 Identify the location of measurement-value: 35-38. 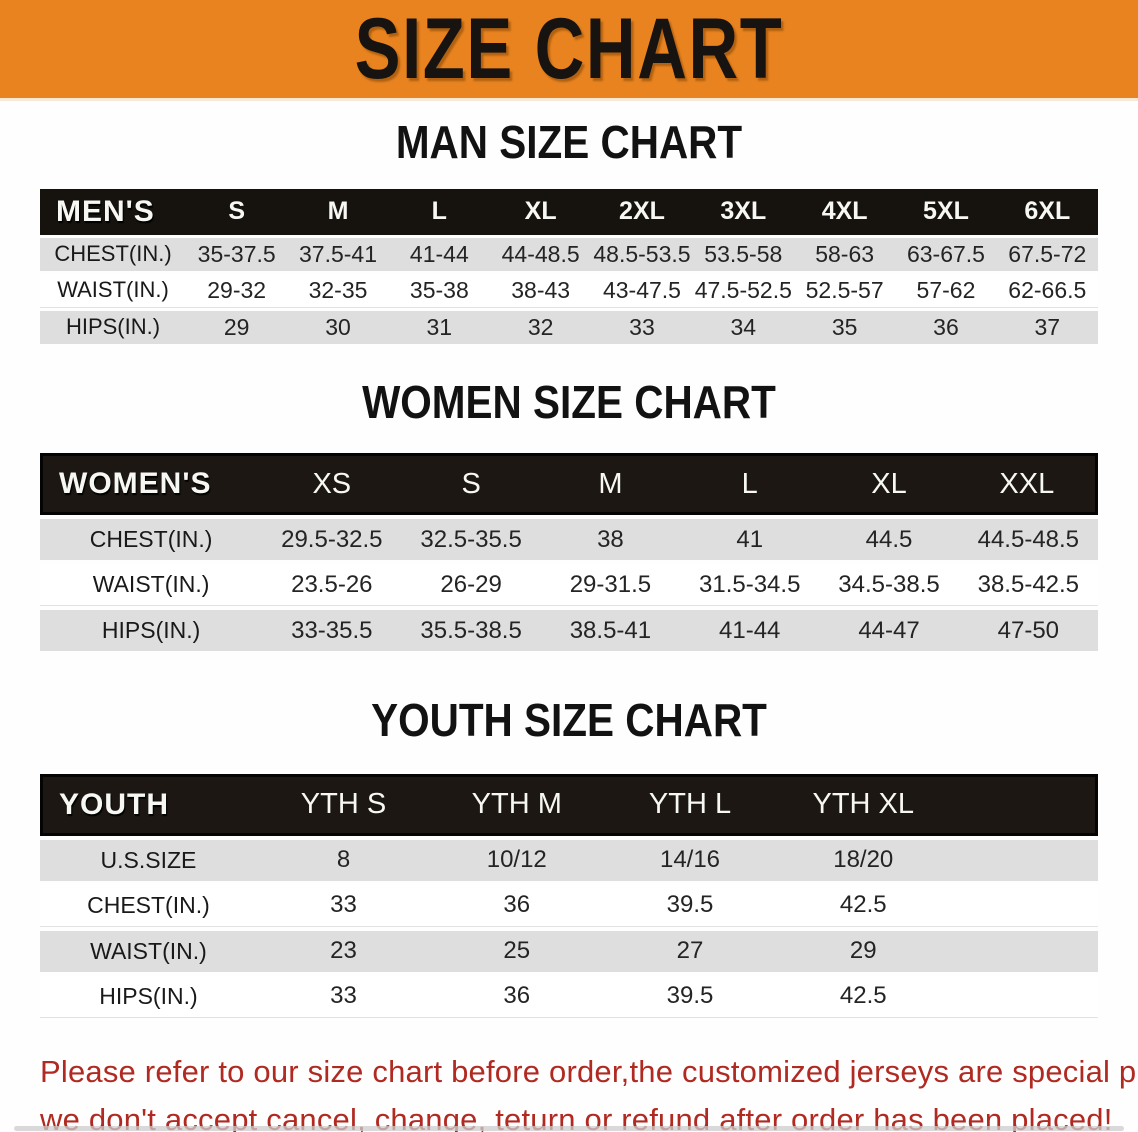
(439, 290).